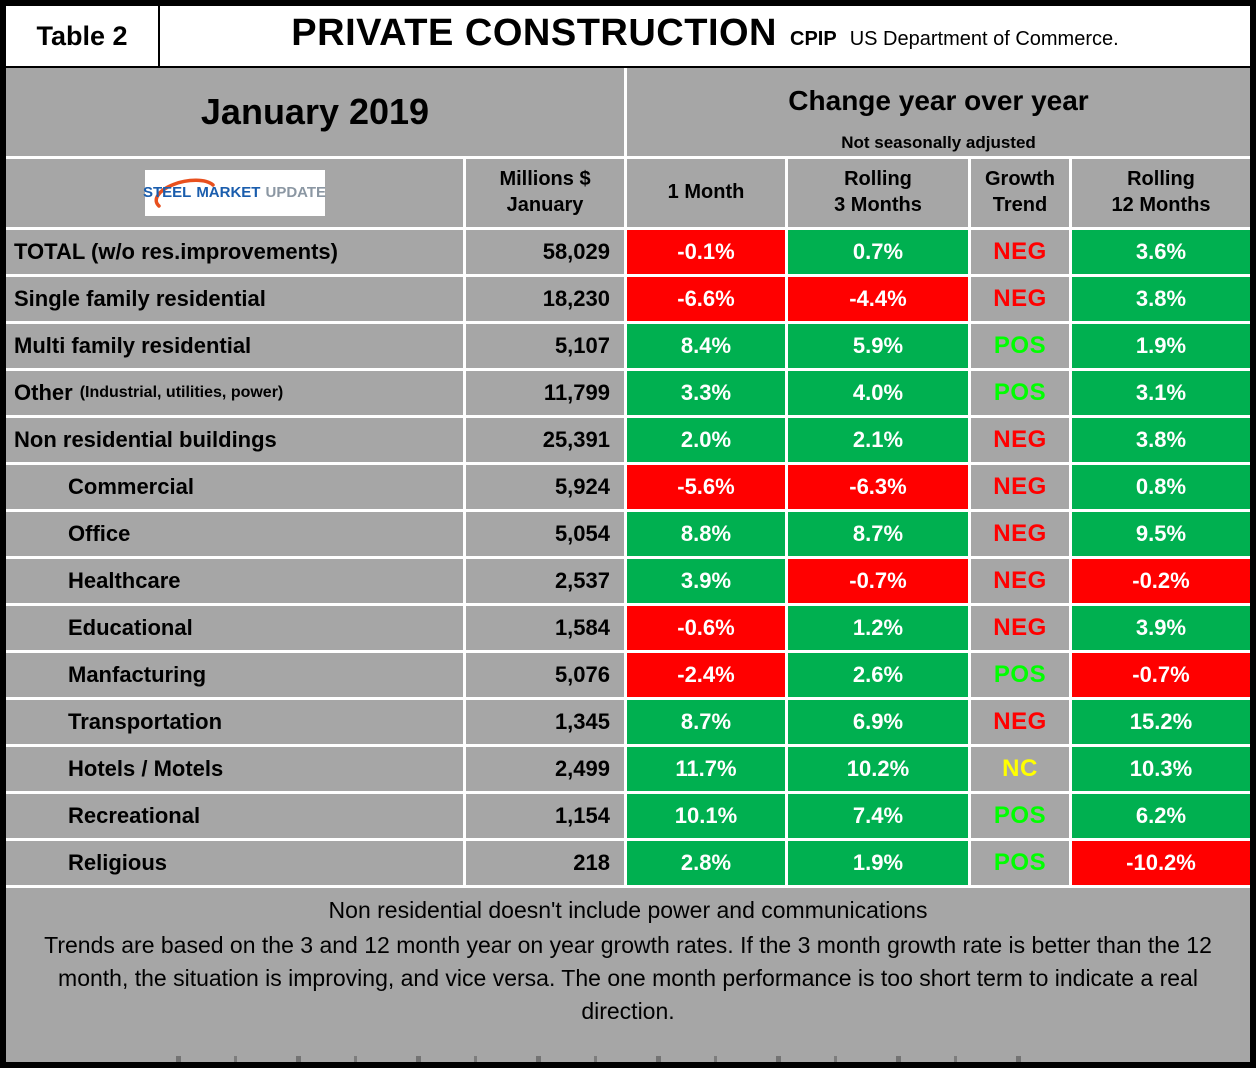  Describe the element at coordinates (706, 346) in the screenshot. I see `row-1month-value: 8.4%` at that location.